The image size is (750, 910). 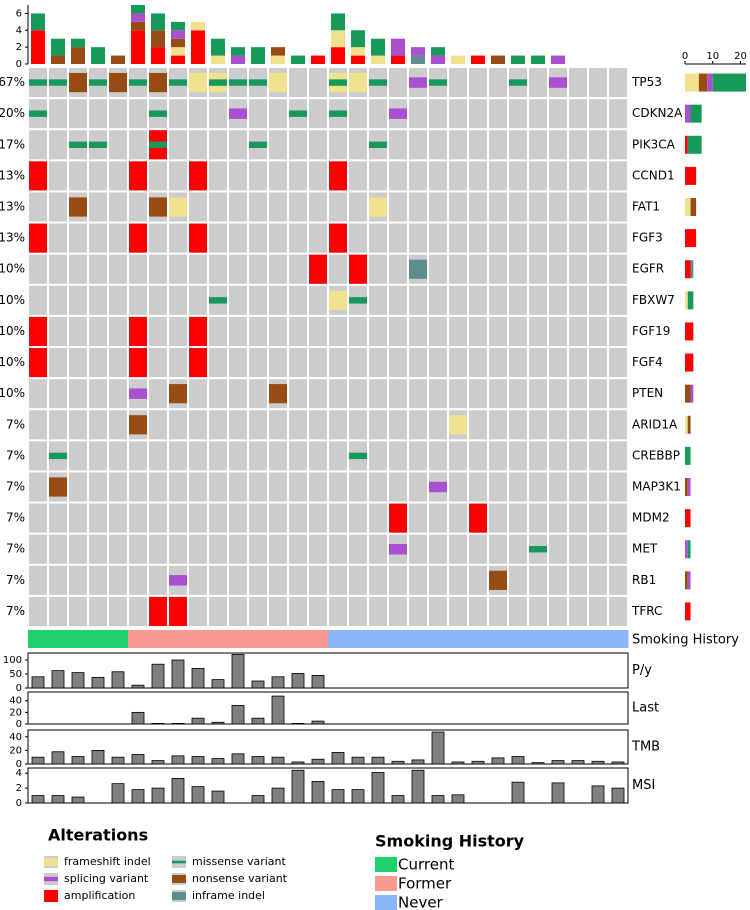 What do you see at coordinates (425, 884) in the screenshot?
I see `legend-label: Former` at bounding box center [425, 884].